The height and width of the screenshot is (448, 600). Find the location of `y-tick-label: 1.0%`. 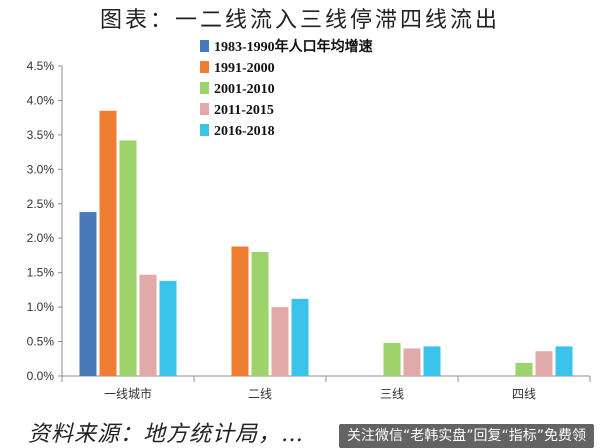

y-tick-label: 1.0% is located at coordinates (41, 307).